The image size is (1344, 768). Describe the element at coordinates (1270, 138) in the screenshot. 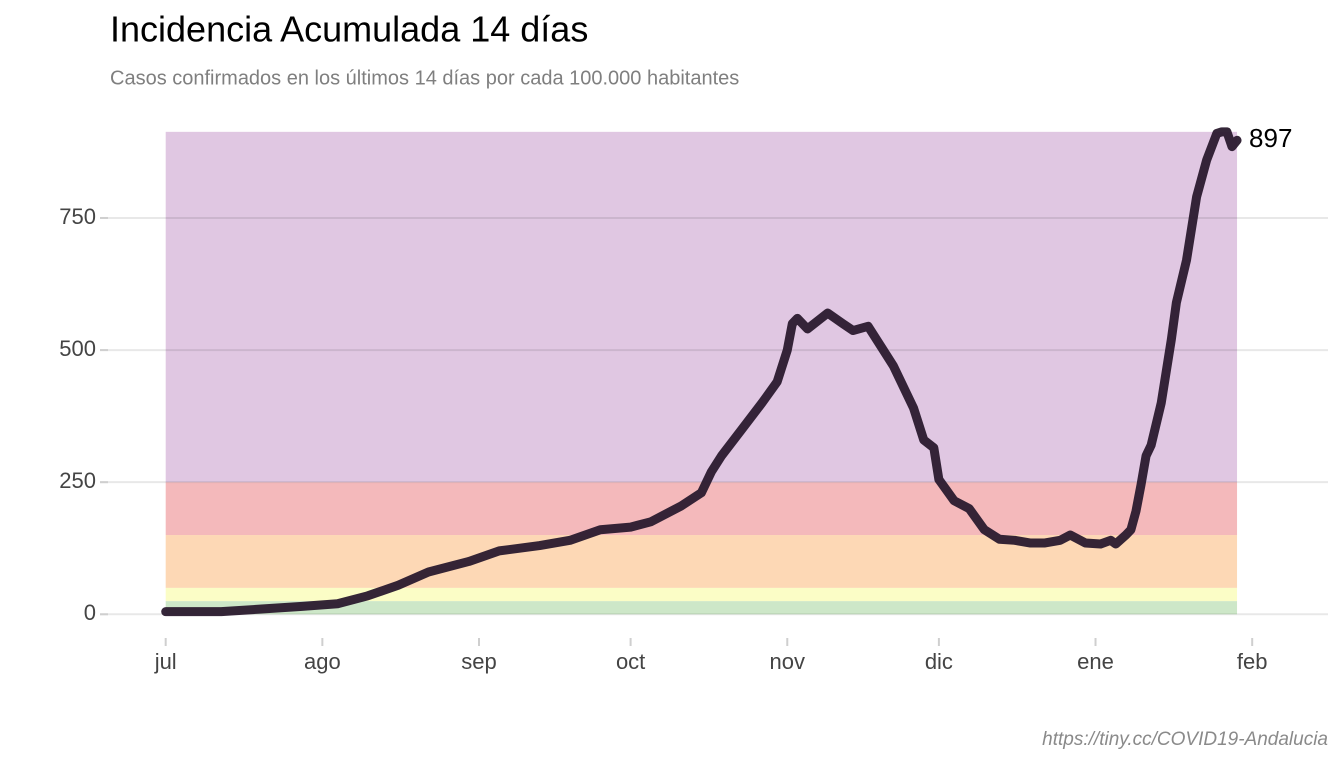

I see `end-value-label: 897` at that location.